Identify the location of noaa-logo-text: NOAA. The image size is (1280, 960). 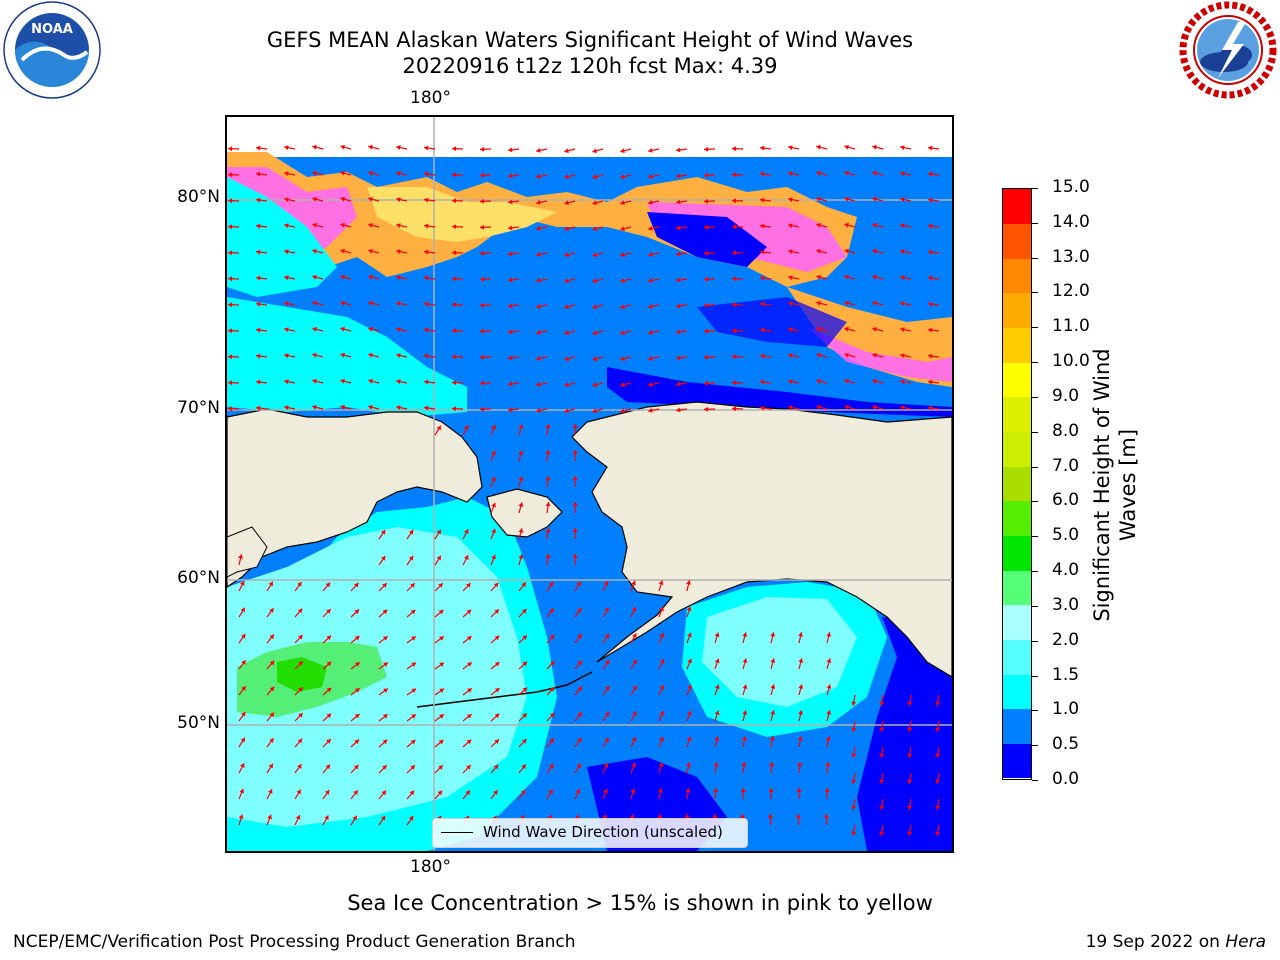
(52, 29).